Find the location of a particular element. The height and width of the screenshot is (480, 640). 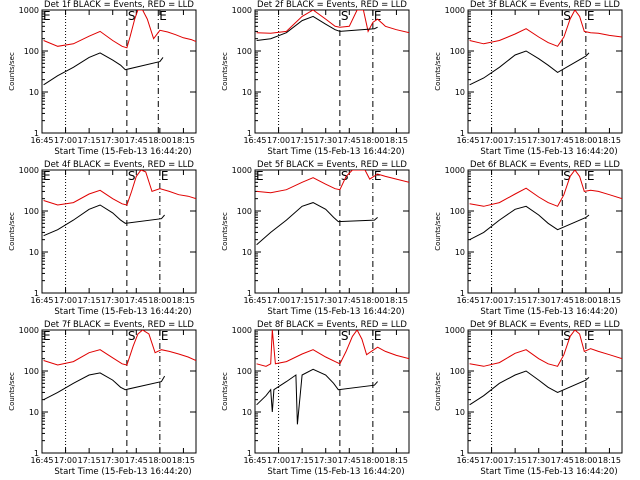

chart-title: Det 9f BLACK = Events, RED = LLD is located at coordinates (545, 325).